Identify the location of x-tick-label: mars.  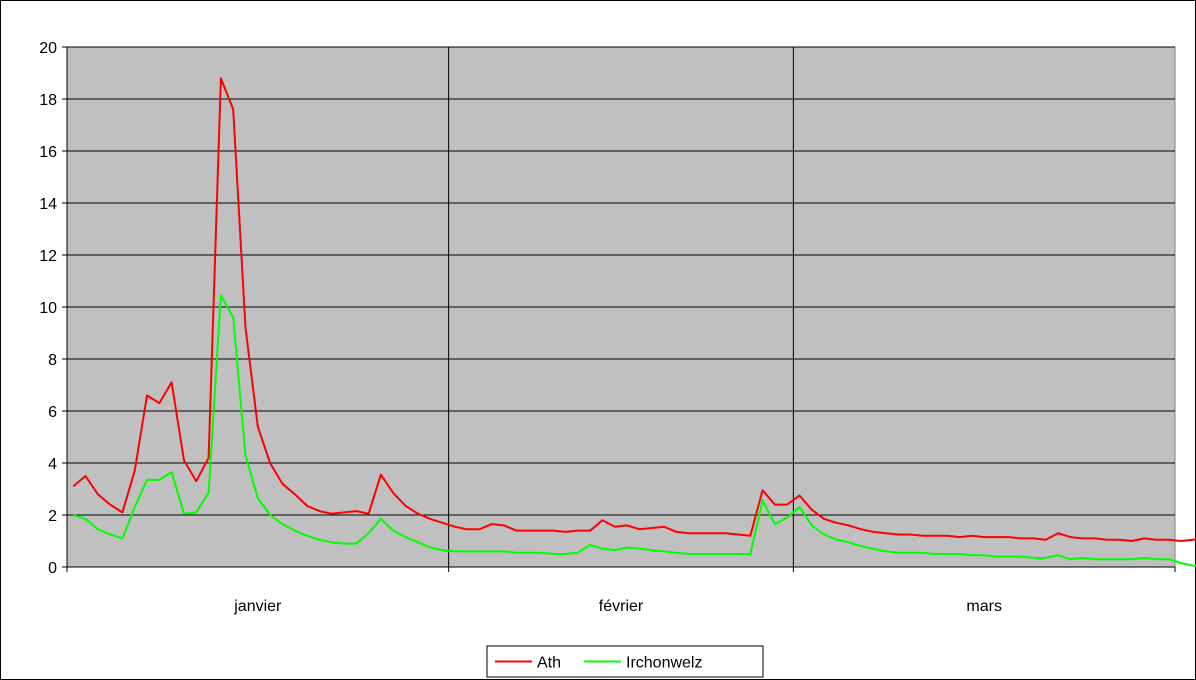
(984, 606).